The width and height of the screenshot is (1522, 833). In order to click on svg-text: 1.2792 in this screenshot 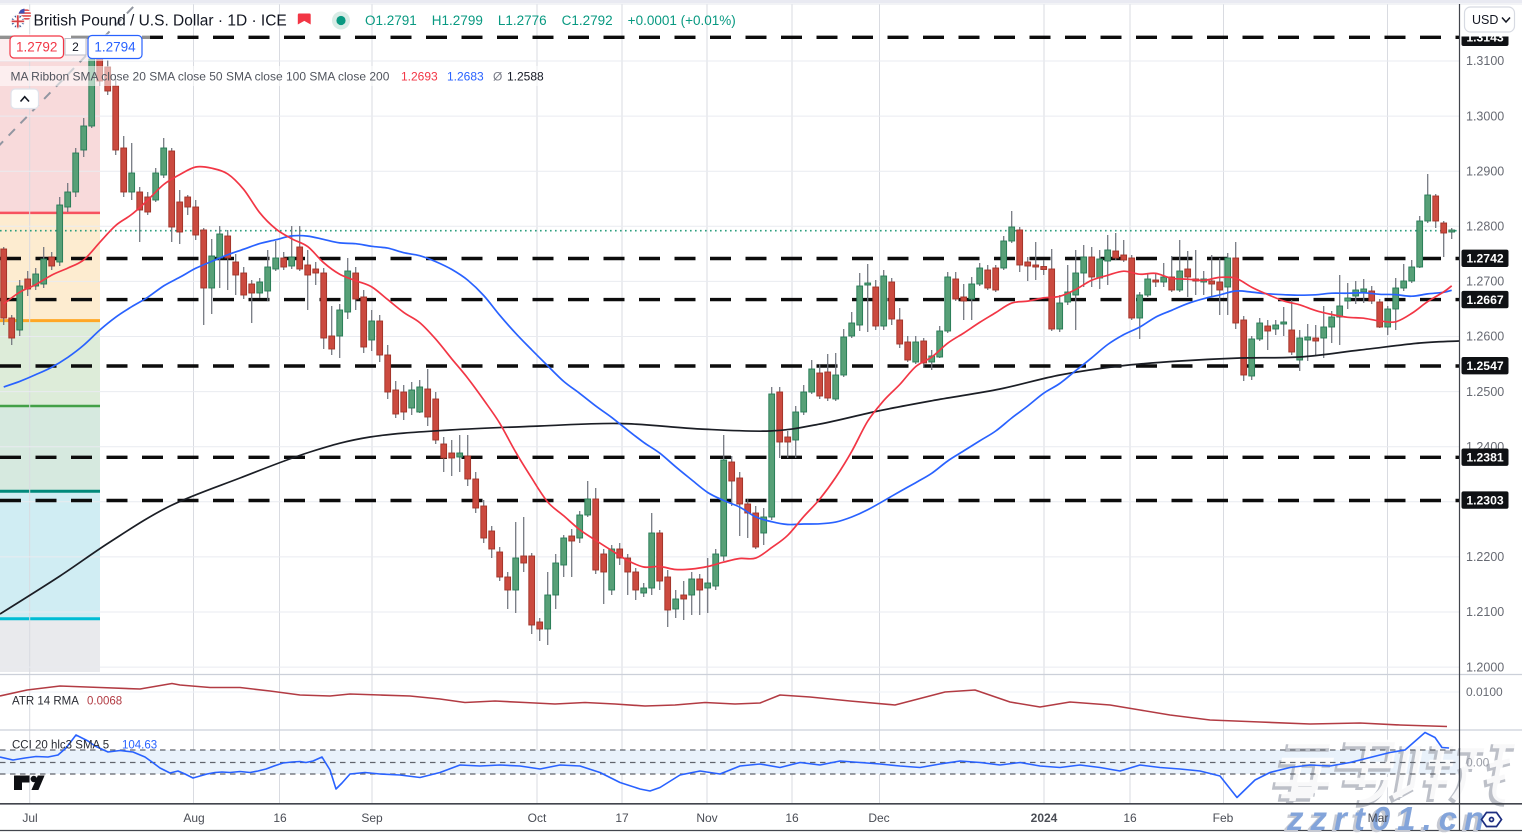, I will do `click(36, 47)`.